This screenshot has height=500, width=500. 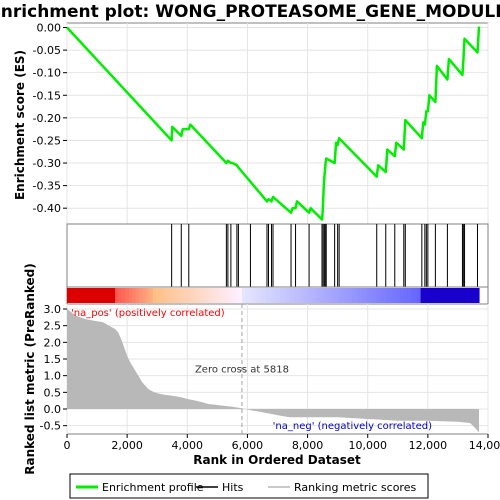 What do you see at coordinates (282, 443) in the screenshot?
I see `x-axis-ticks: 0 2,000 4,000 6,000 8,000 10,000 12,000 14,000` at bounding box center [282, 443].